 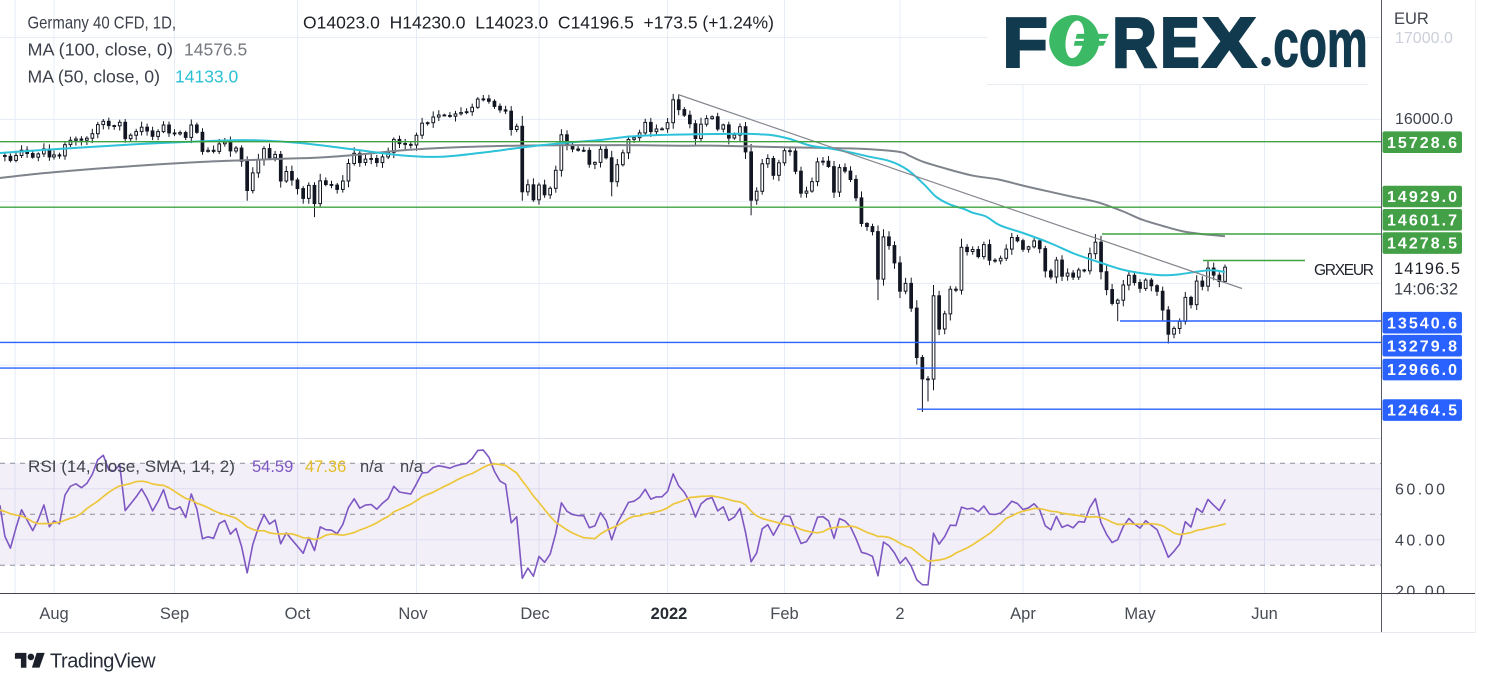 I want to click on svg-text: Nov, so click(x=413, y=614).